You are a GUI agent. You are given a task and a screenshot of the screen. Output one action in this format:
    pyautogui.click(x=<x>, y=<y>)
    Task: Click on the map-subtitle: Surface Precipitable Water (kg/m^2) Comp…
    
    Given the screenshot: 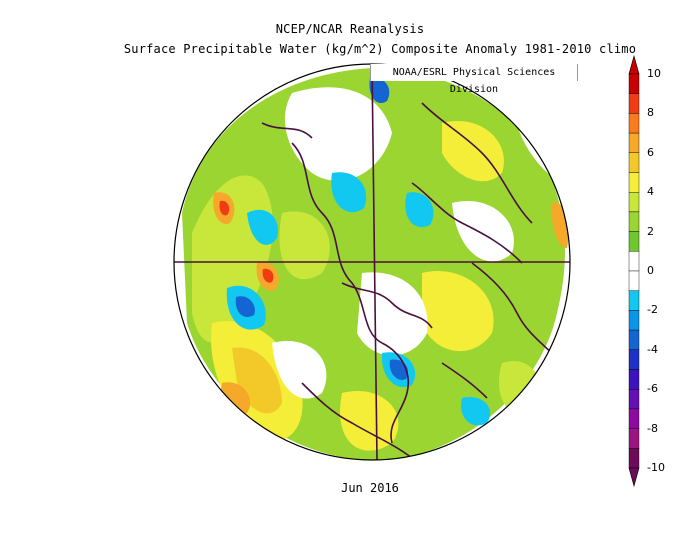 What is the action you would take?
    pyautogui.click(x=380, y=49)
    